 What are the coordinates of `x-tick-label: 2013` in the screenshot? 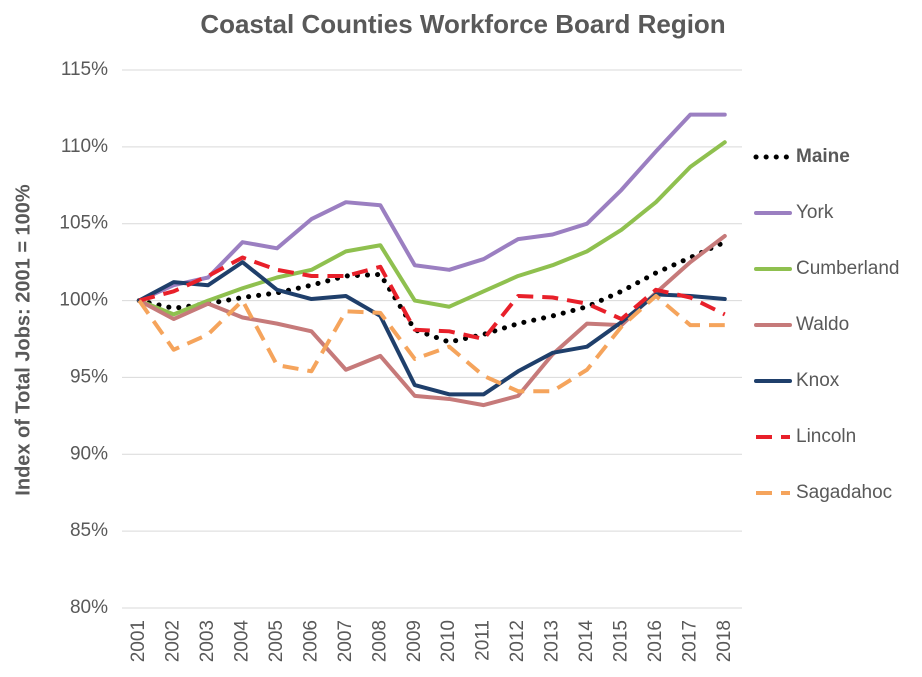 It's located at (552, 641).